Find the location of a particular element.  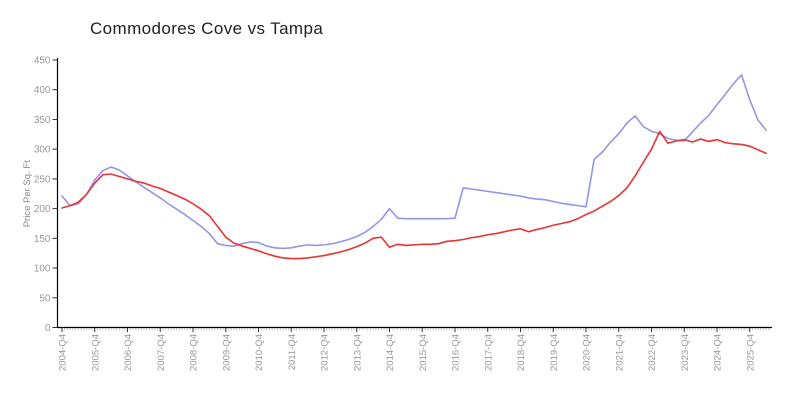

y-tick-label: 50 is located at coordinates (45, 298).